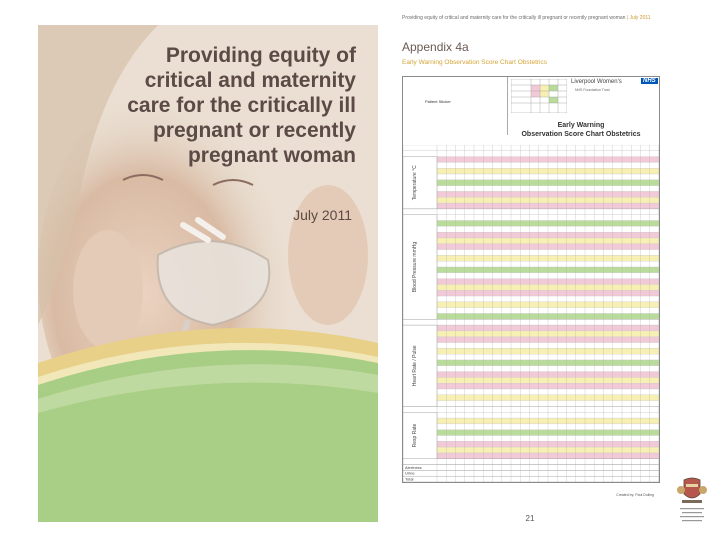  Describe the element at coordinates (415, 435) in the screenshot. I see `section-label: Resp Rate` at that location.